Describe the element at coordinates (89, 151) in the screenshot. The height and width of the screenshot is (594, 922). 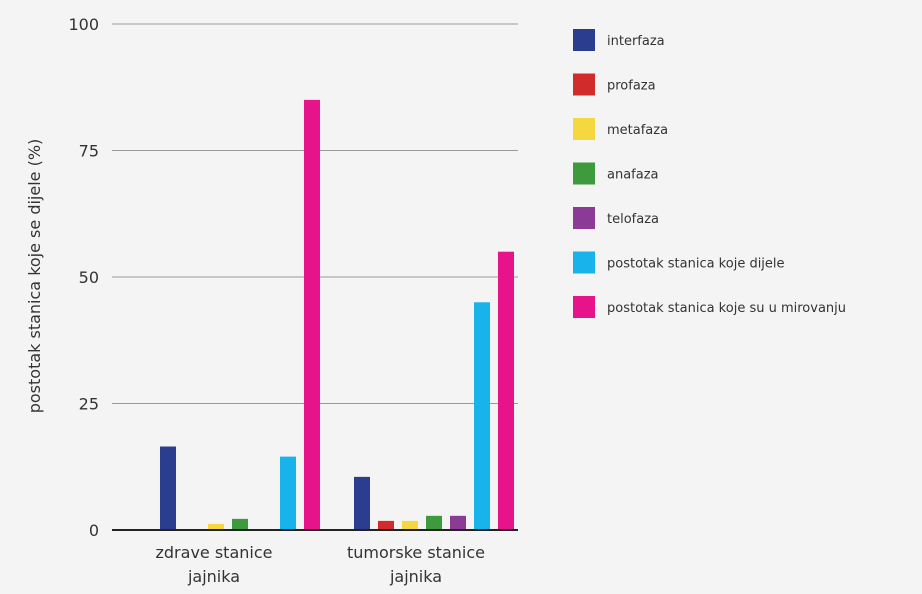
I see `y-tick-label: 75` at that location.